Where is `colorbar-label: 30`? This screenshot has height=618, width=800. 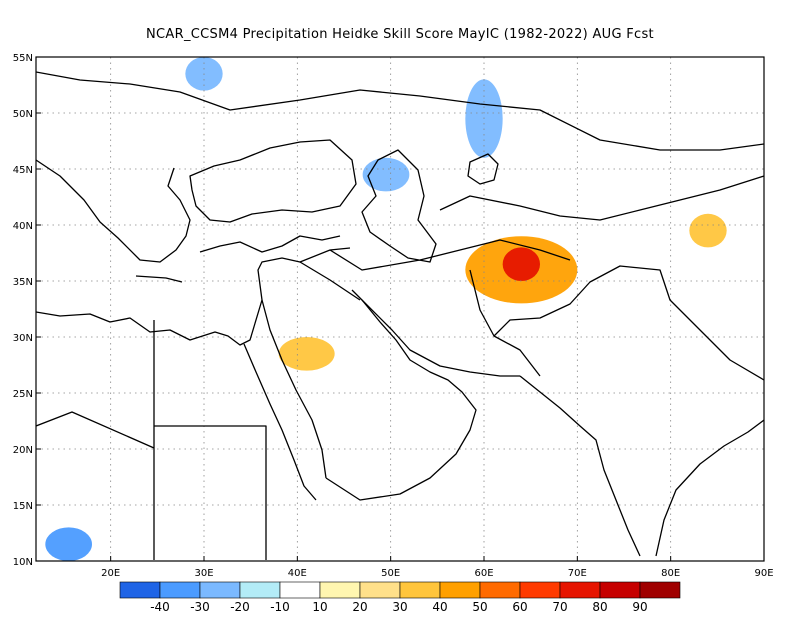
colorbar-label: 30 is located at coordinates (399, 607).